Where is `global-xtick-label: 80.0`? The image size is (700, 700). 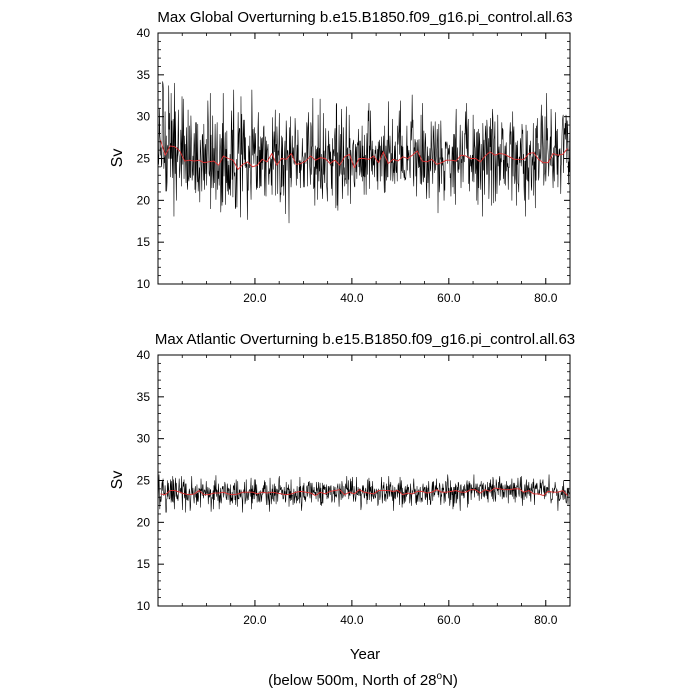 global-xtick-label: 80.0 is located at coordinates (546, 298).